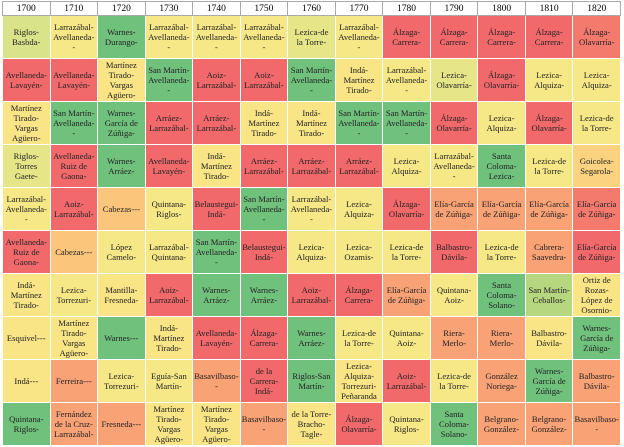 The height and width of the screenshot is (447, 624). Describe the element at coordinates (501, 295) in the screenshot. I see `heatmap-cell: Santa Coloma- Solano-` at that location.